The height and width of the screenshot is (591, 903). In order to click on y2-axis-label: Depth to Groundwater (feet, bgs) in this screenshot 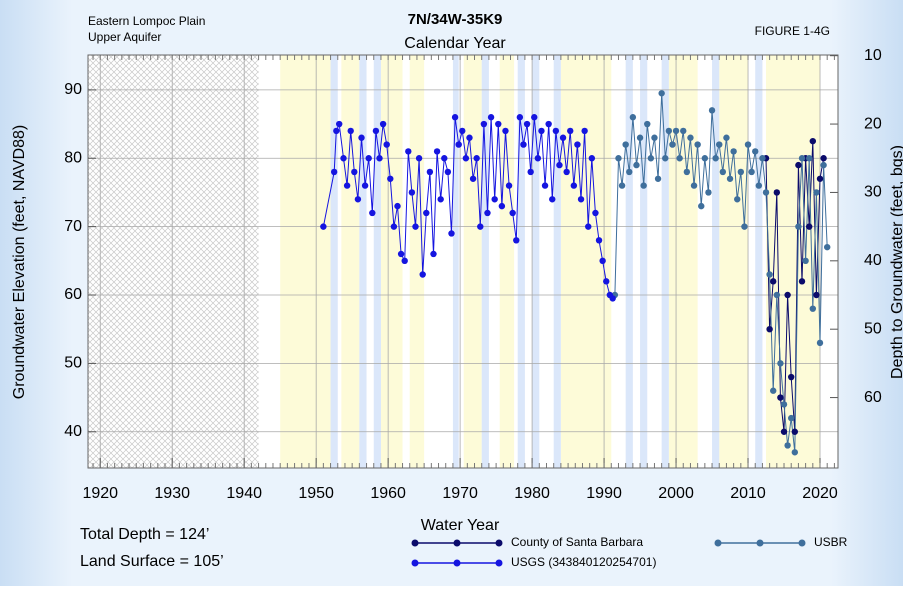, I will do `click(896, 262)`.